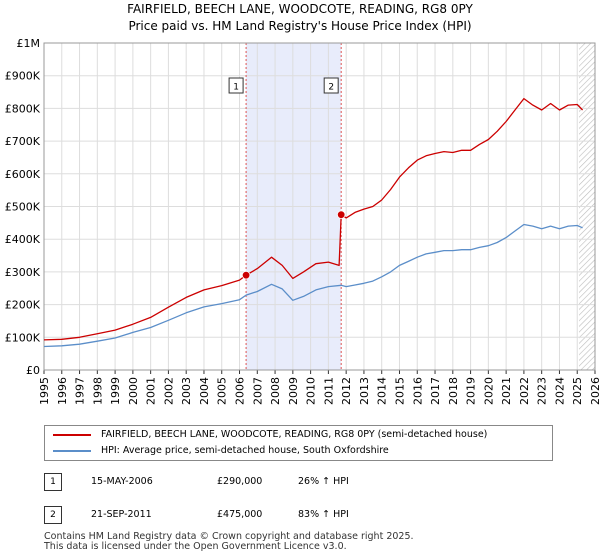  What do you see at coordinates (186, 391) in the screenshot?
I see `x-tick-label: 2003` at bounding box center [186, 391].